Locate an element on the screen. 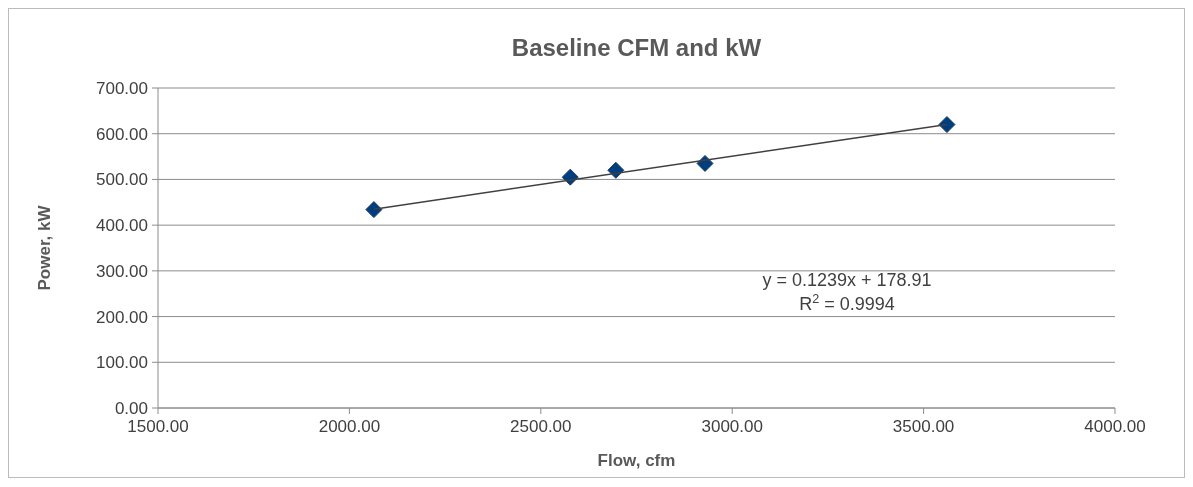 This screenshot has width=1193, height=487. y-tick-label: 600.00 is located at coordinates (122, 134).